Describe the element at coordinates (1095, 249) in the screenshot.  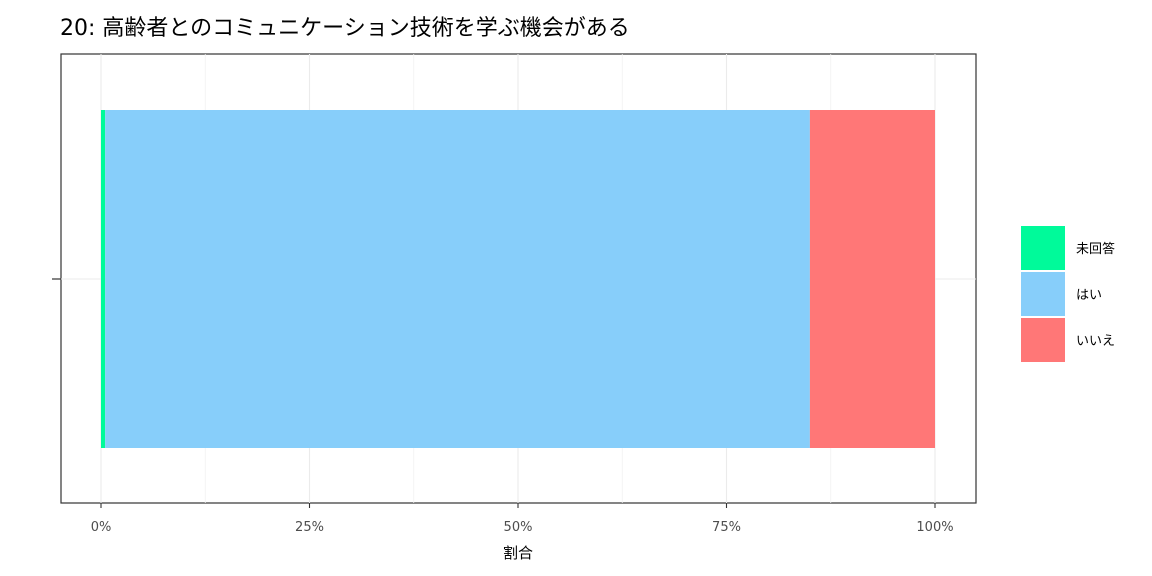
I see `legend-label: 未回答` at that location.